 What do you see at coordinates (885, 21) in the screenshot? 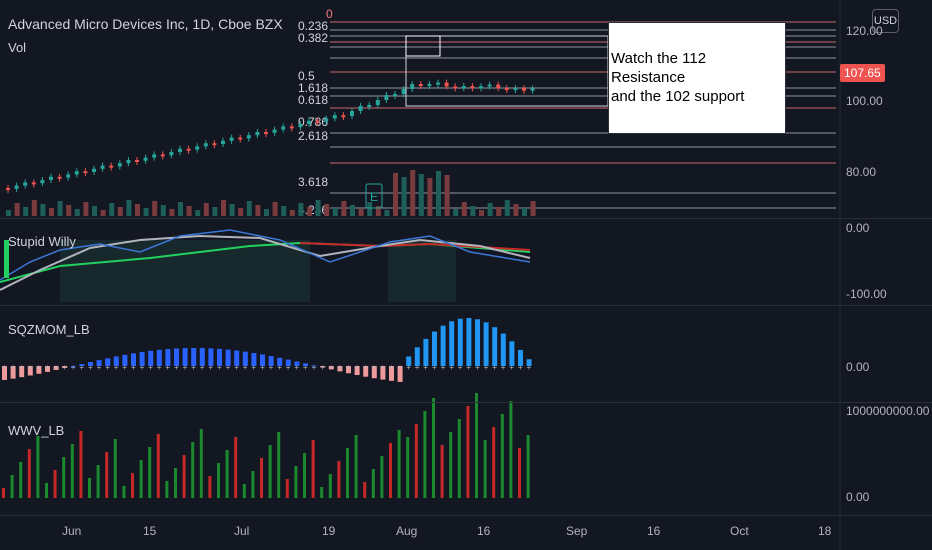
I see `currency-button: USD` at bounding box center [885, 21].